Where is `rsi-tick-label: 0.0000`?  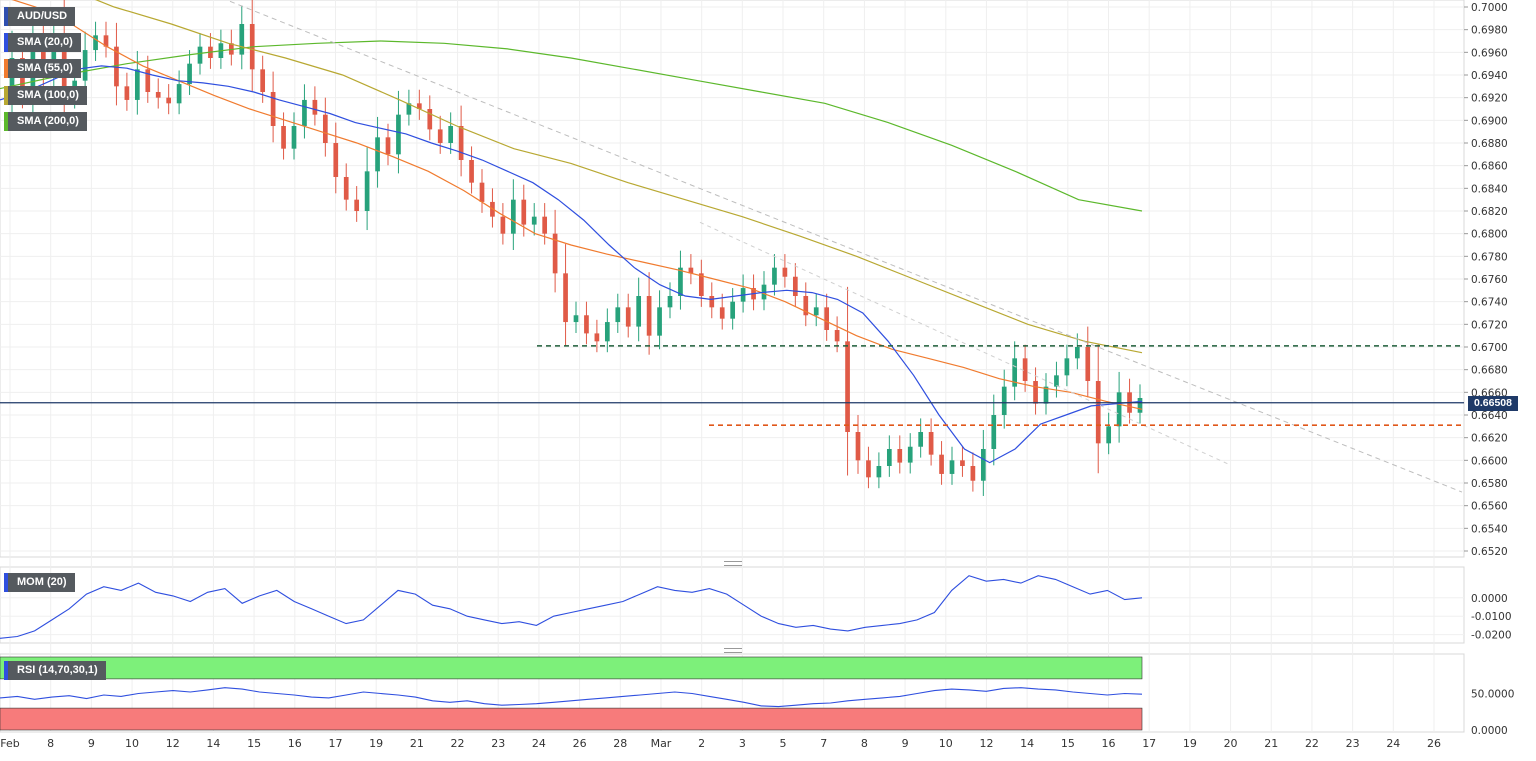
rsi-tick-label: 0.0000 is located at coordinates (1489, 731).